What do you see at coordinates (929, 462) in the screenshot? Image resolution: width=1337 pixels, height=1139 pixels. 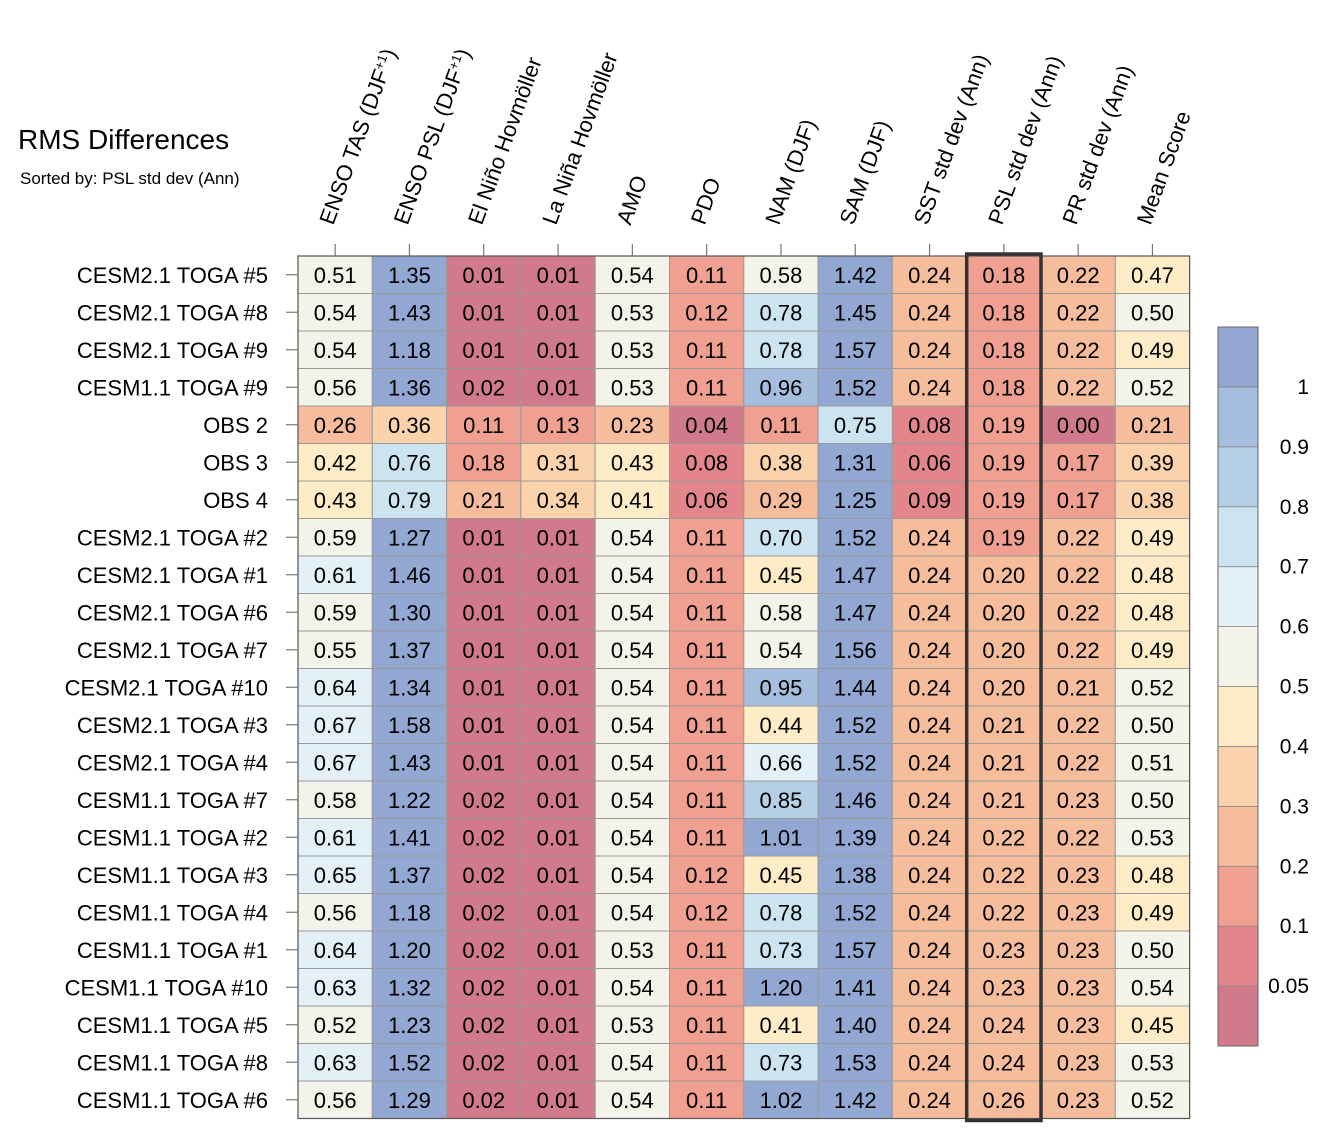 I see `cell-value-label: 0.06` at bounding box center [929, 462].